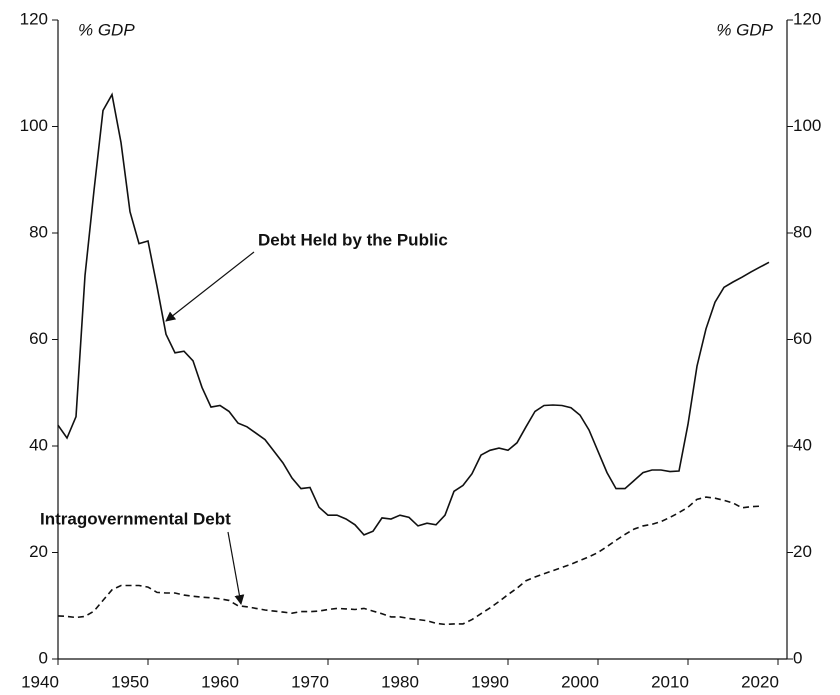 The height and width of the screenshot is (695, 840). Describe the element at coordinates (34, 18) in the screenshot. I see `y-tick-label: 120` at that location.